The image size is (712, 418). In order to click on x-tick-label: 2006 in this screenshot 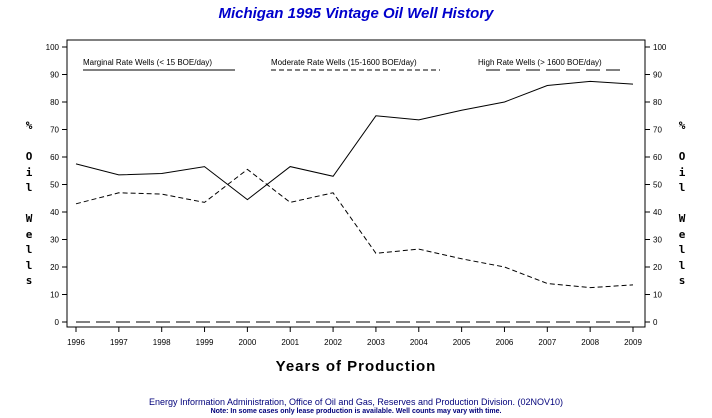, I will do `click(505, 342)`.